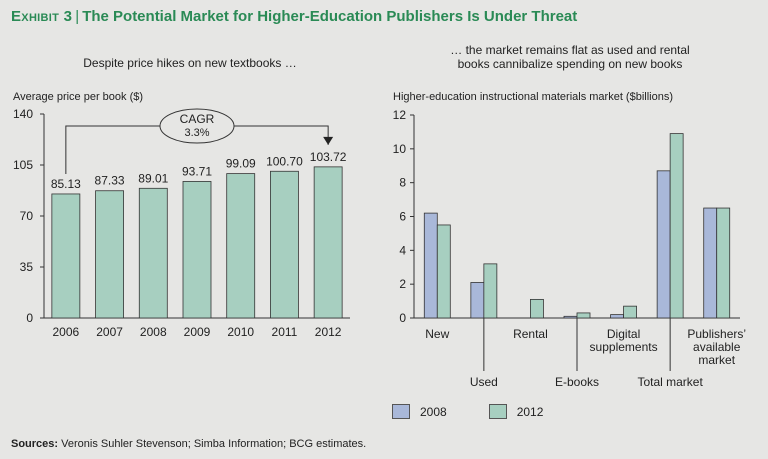 This screenshot has width=768, height=459. I want to click on right-category-label-2: Rental, so click(530, 334).